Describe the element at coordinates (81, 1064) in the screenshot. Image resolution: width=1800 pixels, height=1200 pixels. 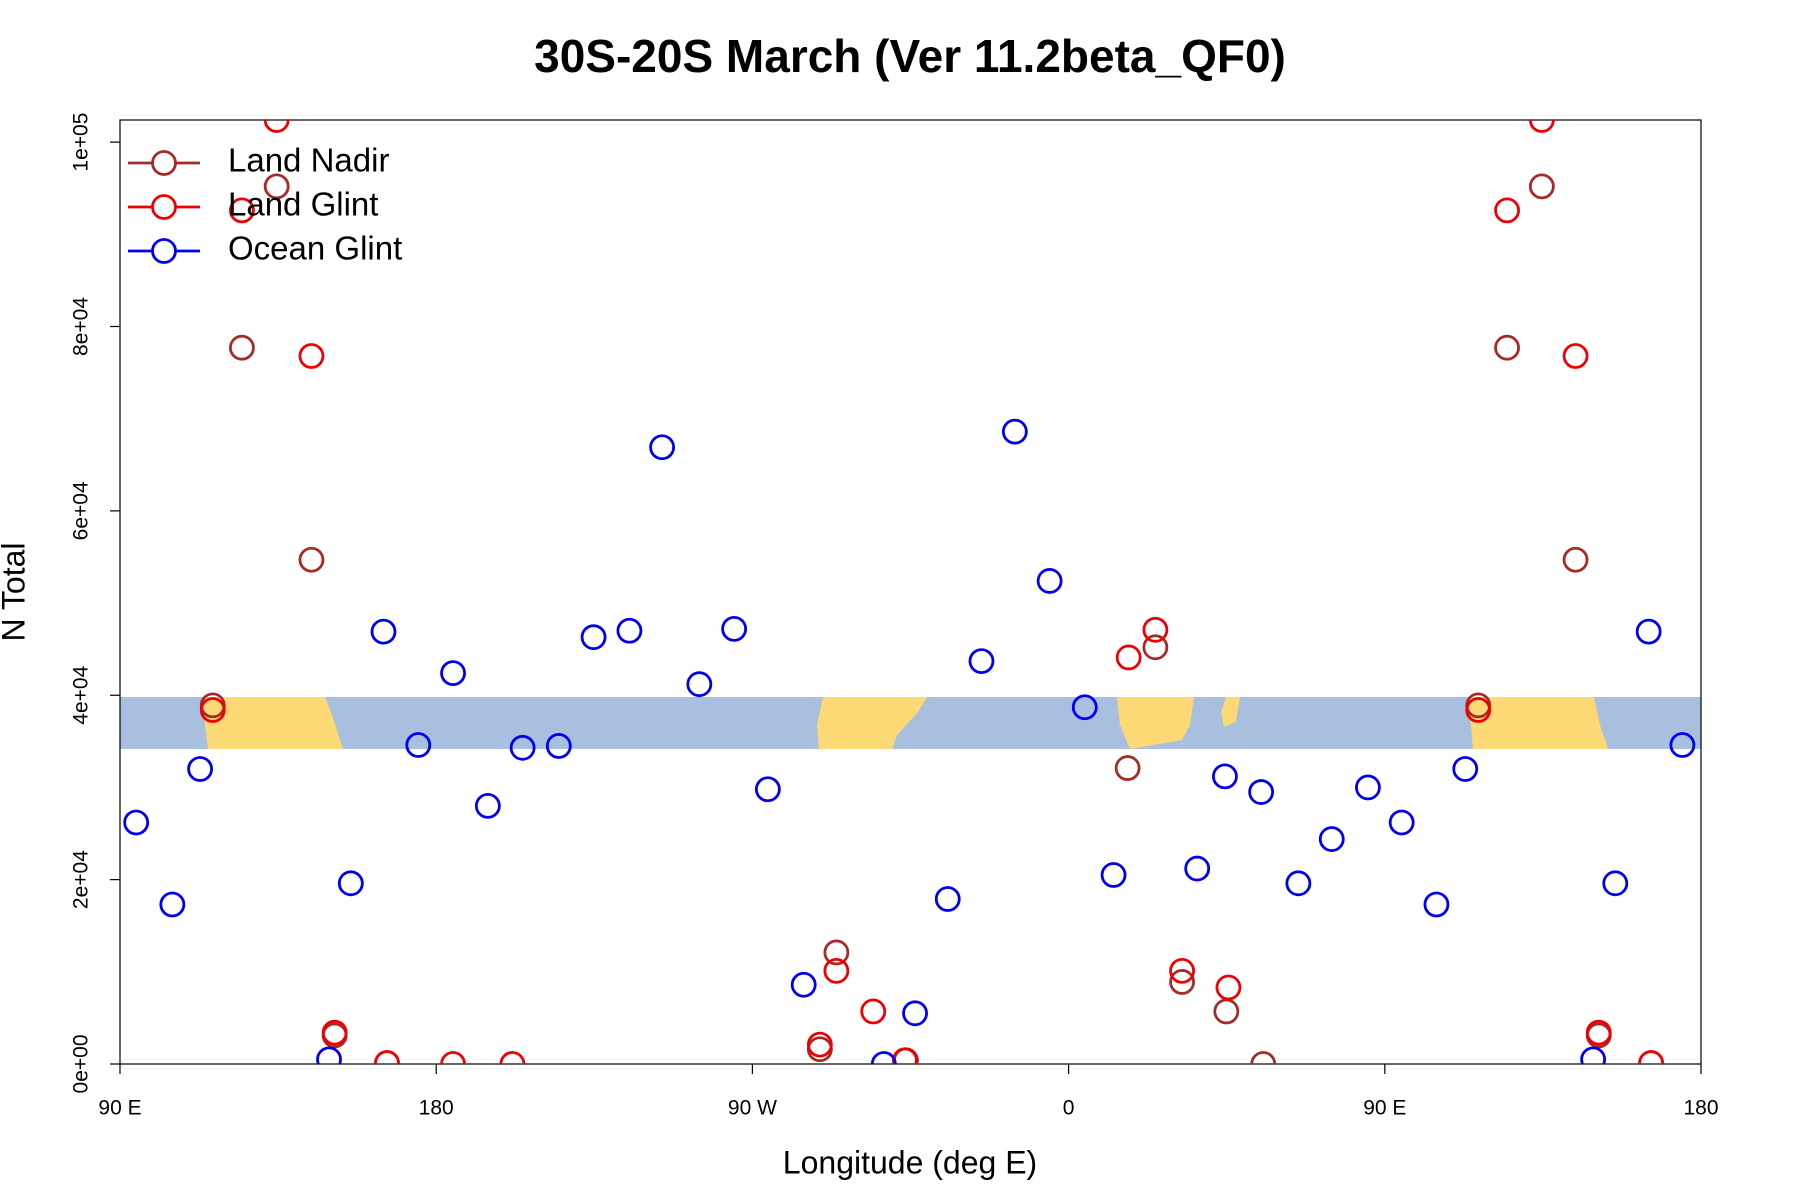
I see `y-tick-label: 0e+00` at that location.